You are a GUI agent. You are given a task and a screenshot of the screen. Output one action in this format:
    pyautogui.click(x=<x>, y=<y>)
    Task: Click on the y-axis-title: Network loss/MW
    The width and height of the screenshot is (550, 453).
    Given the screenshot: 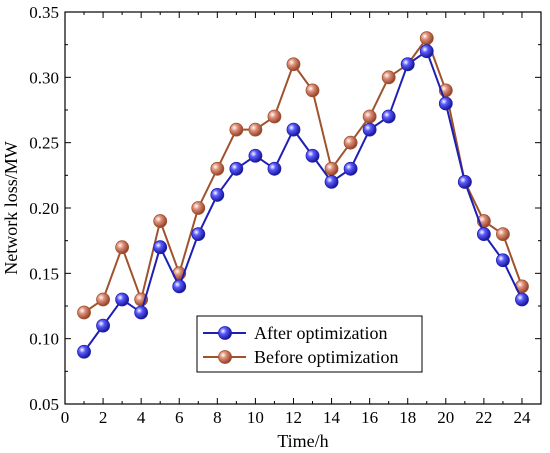 What is the action you would take?
    pyautogui.click(x=11, y=208)
    